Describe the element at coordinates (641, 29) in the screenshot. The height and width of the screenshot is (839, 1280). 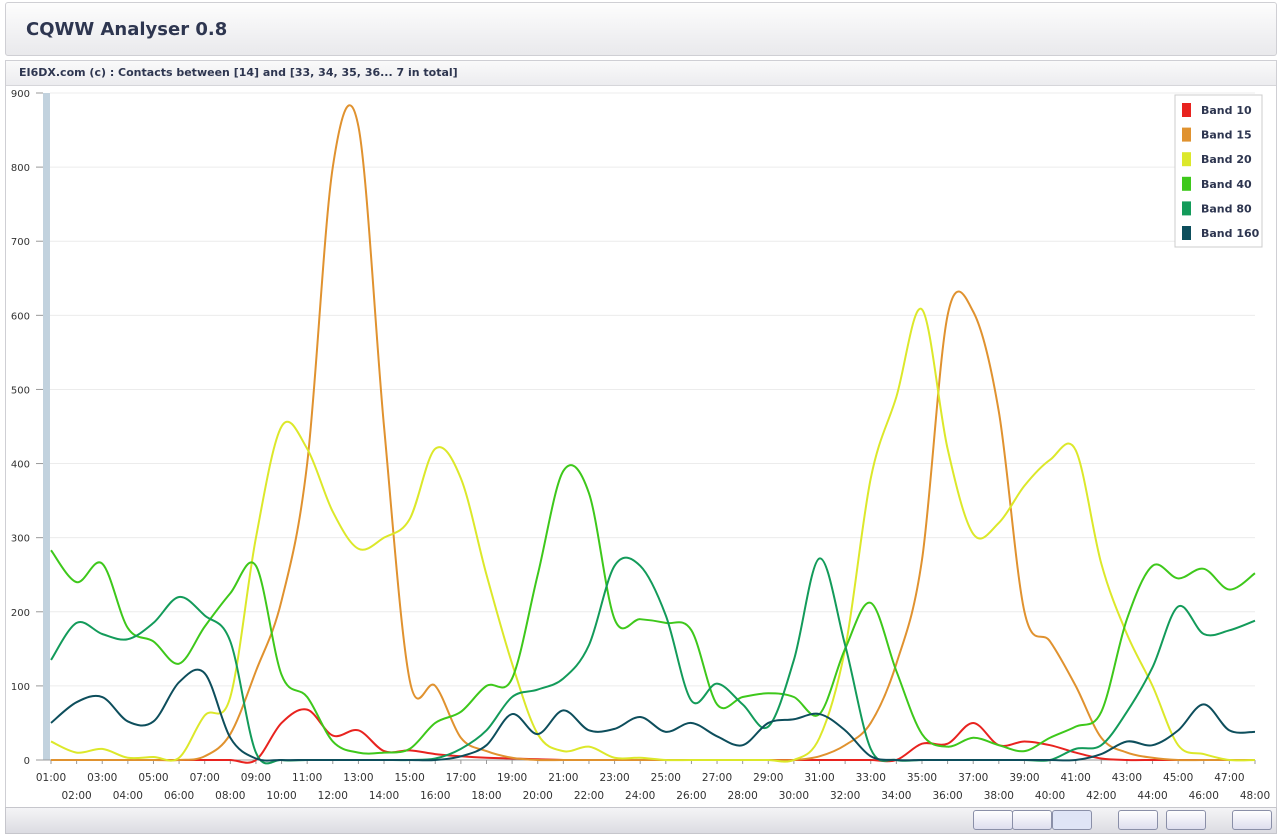
I see `app-header: CQWW Analyser 0.8` at that location.